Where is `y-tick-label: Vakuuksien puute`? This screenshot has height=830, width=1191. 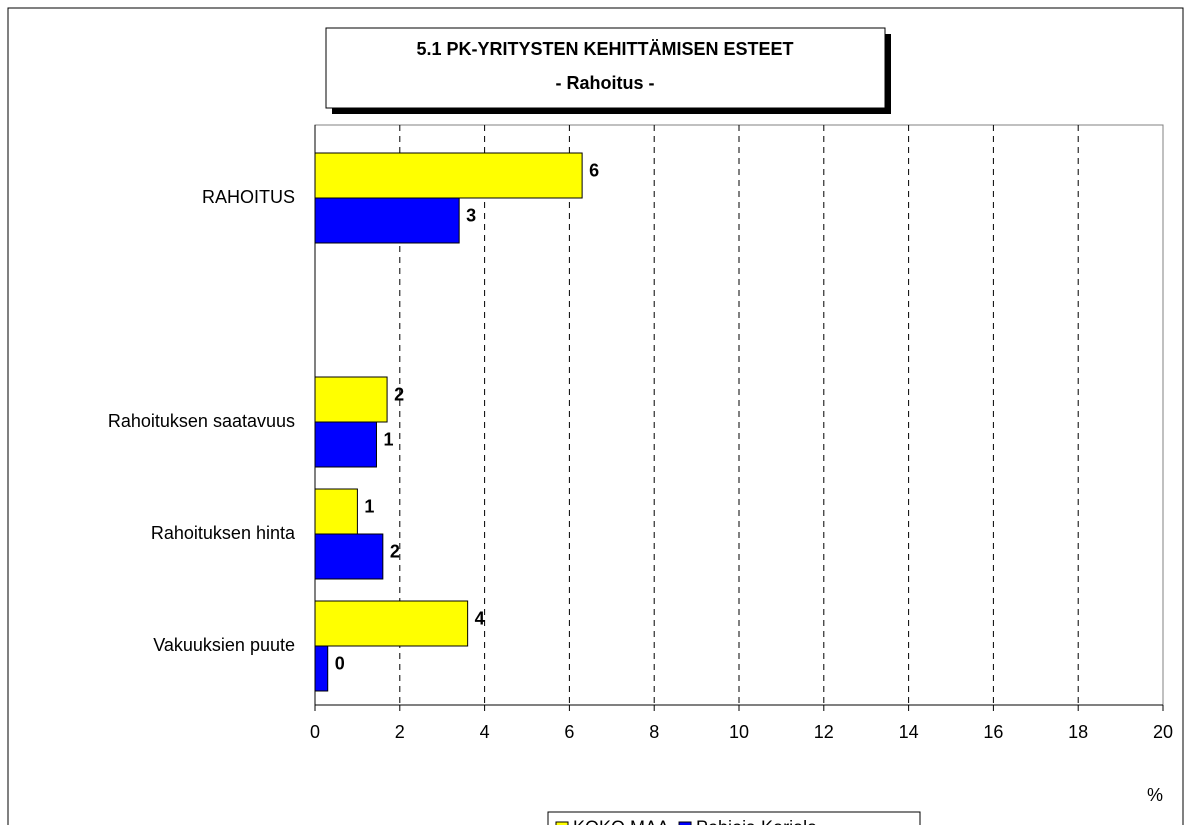 y-tick-label: Vakuuksien puute is located at coordinates (224, 645).